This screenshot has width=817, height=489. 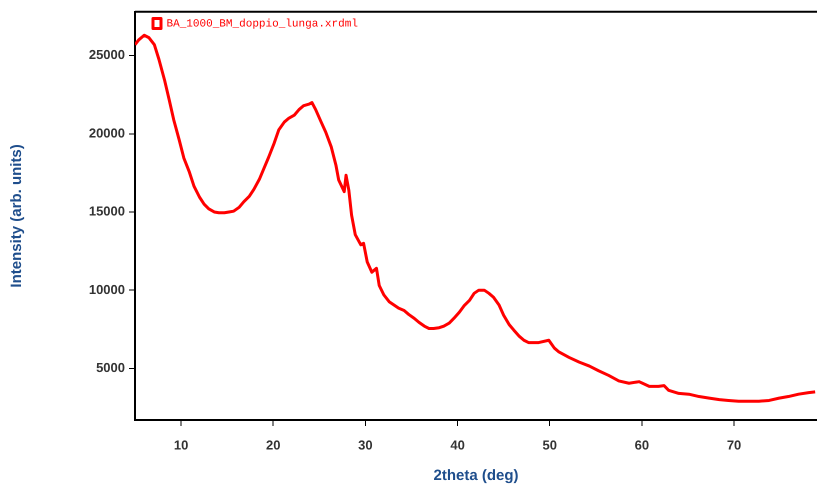 What do you see at coordinates (365, 444) in the screenshot?
I see `x-tick-label: 30` at bounding box center [365, 444].